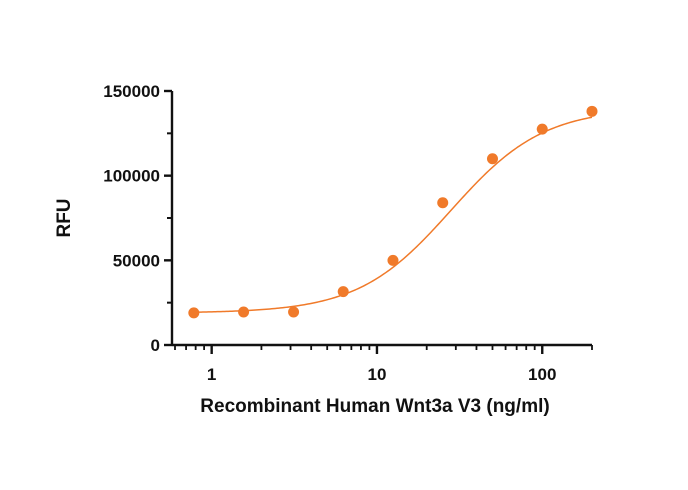 The width and height of the screenshot is (688, 490). Describe the element at coordinates (374, 406) in the screenshot. I see `x-axis-title: Recombinant Human Wnt3a V3 (ng/ml)` at that location.